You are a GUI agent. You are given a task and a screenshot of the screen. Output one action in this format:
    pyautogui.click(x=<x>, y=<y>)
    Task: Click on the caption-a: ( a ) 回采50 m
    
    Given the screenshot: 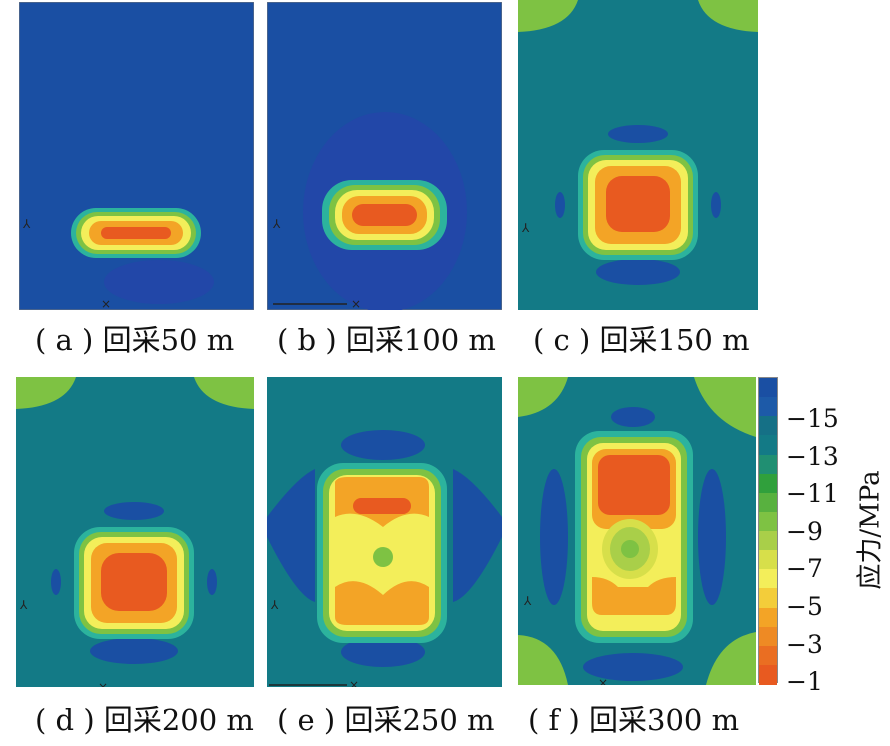 What is the action you would take?
    pyautogui.click(x=135, y=340)
    